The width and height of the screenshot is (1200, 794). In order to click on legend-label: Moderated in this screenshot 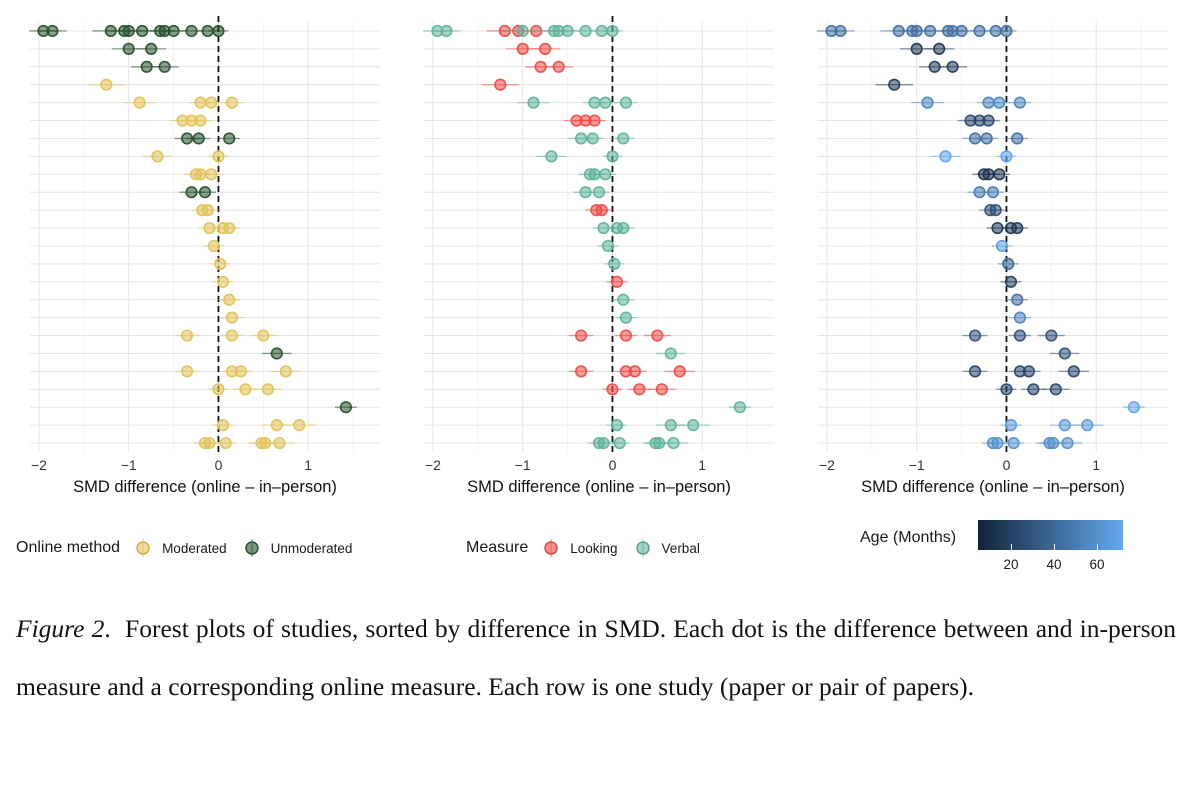, I will do `click(194, 548)`.